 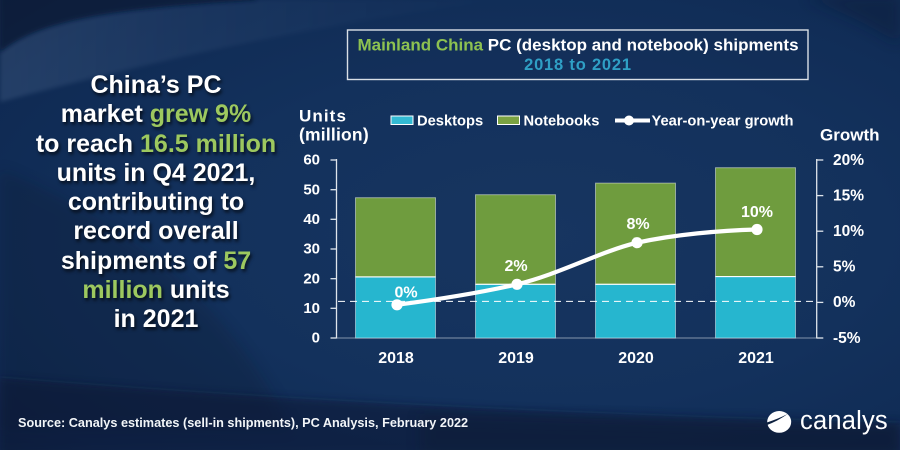 What do you see at coordinates (516, 358) in the screenshot?
I see `svg-text: 2019` at bounding box center [516, 358].